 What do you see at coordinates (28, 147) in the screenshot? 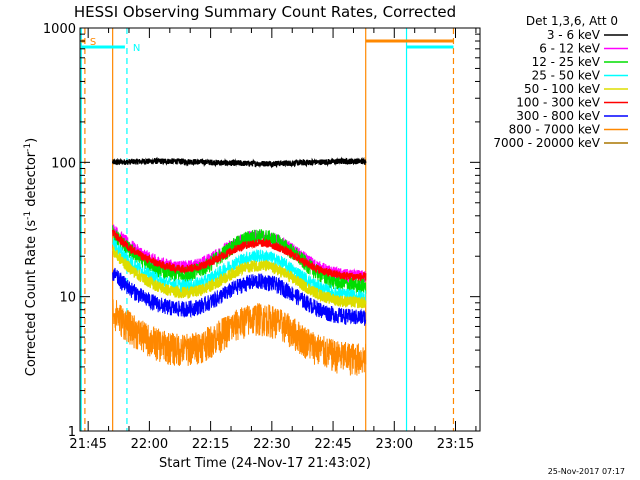
I see `y-axis-label-sup2: -1` at bounding box center [28, 147].